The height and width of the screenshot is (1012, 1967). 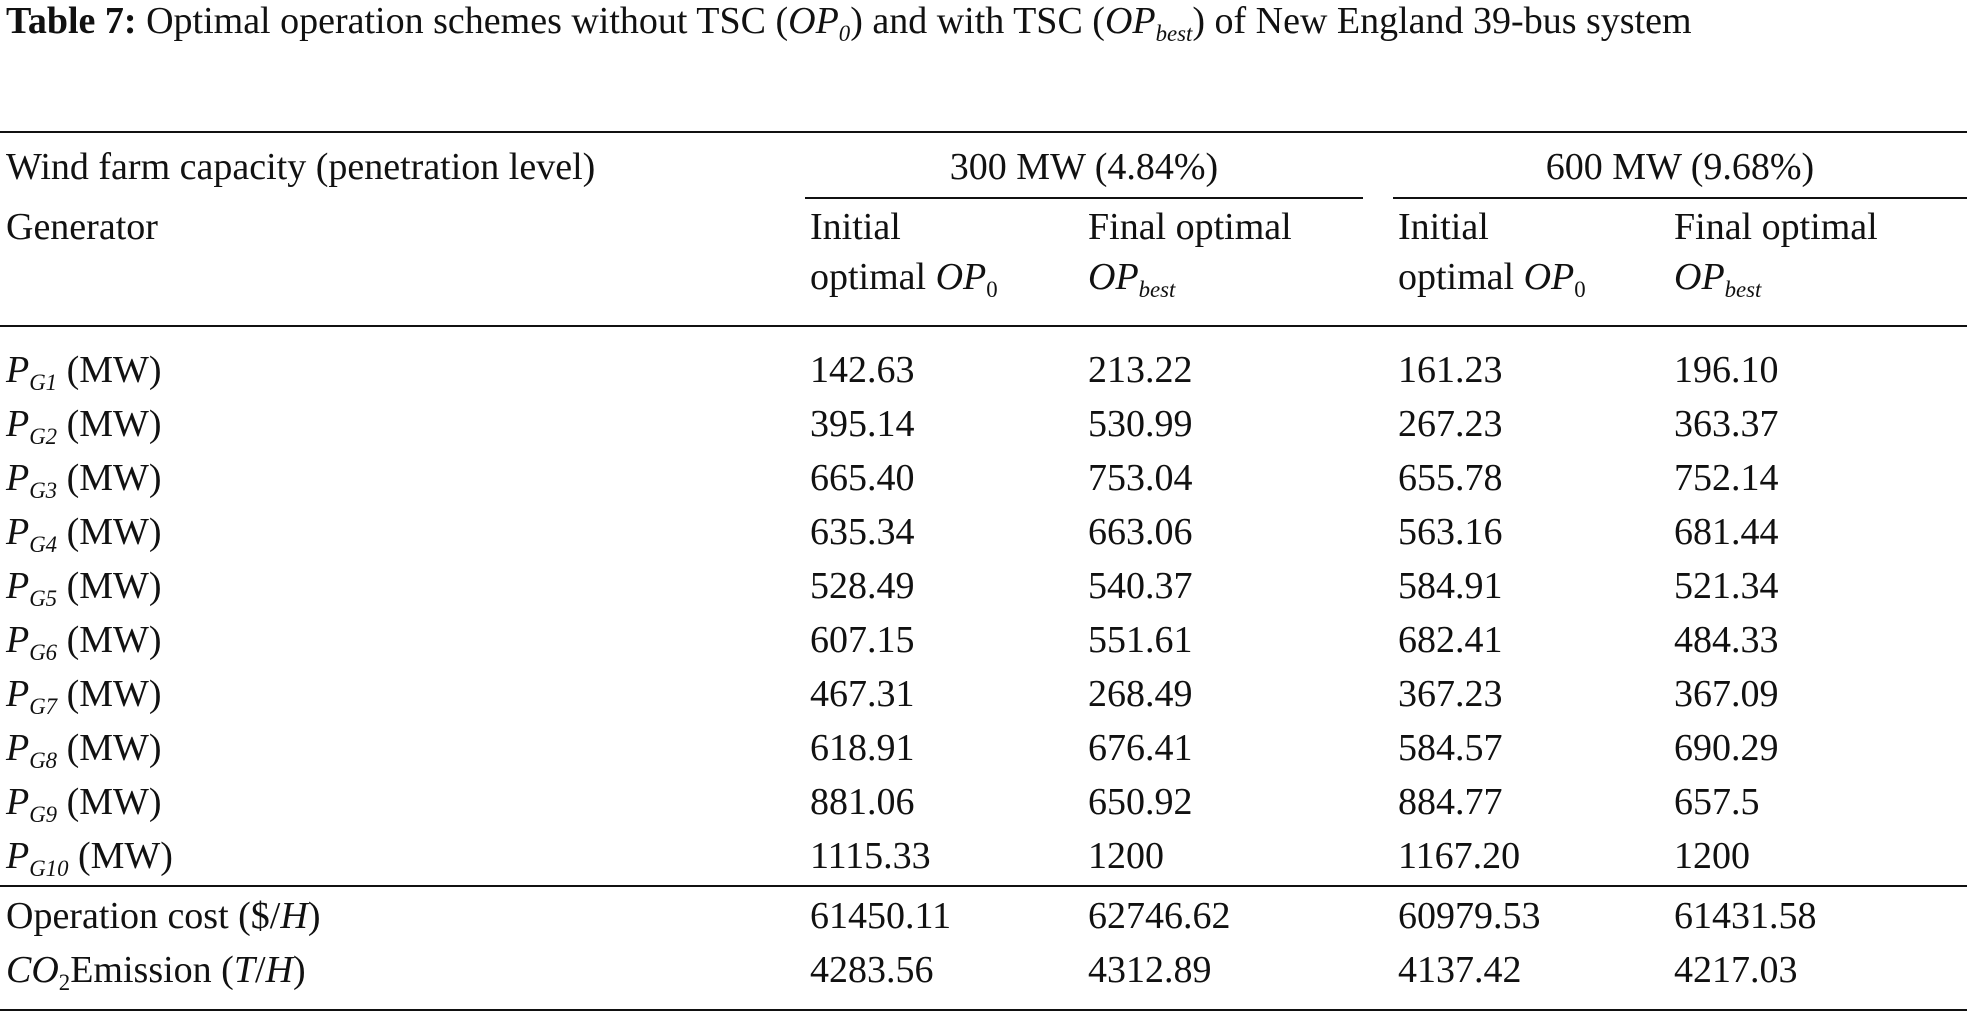 I want to click on cell-600-initial: 367.23, so click(x=1450, y=694).